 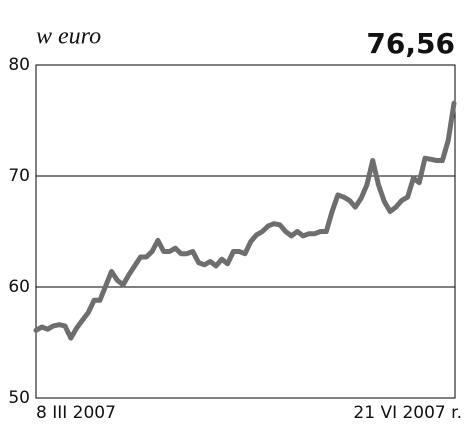 What do you see at coordinates (19, 65) in the screenshot?
I see `y-tick-label: 80` at bounding box center [19, 65].